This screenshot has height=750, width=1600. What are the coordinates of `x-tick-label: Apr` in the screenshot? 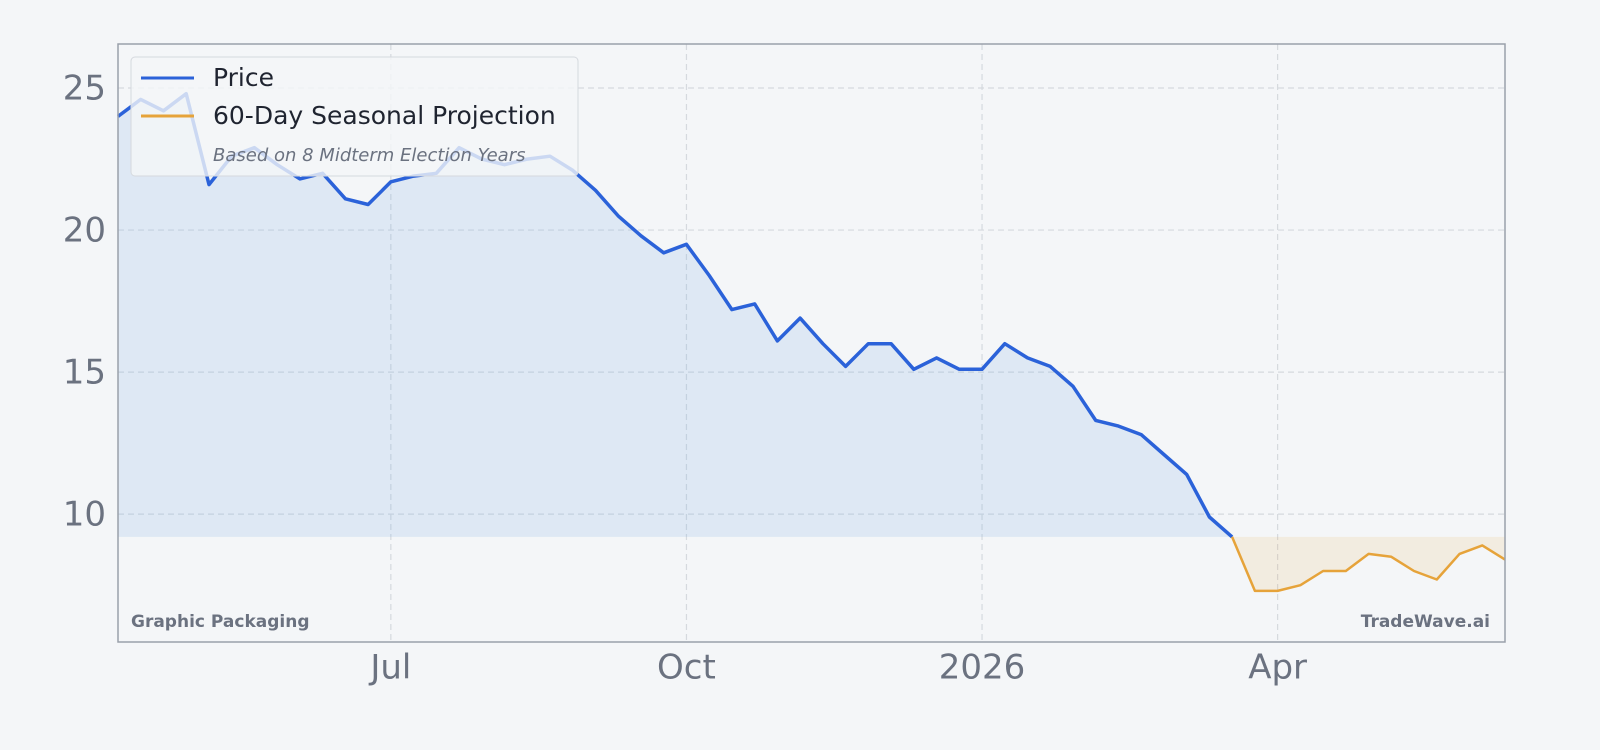 It's located at (1277, 668).